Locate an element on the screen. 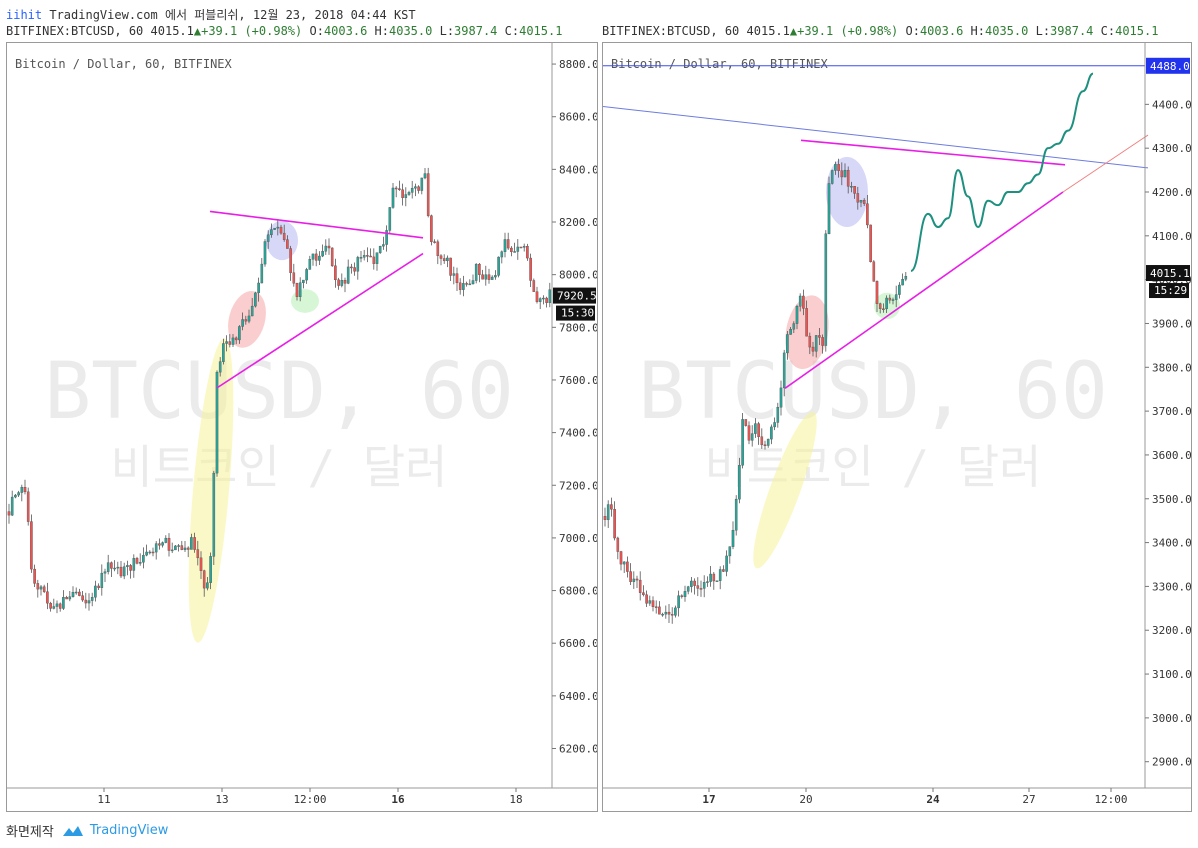 Image resolution: width=1198 pixels, height=848 pixels. watermark-description: 비트코인 / 달러 is located at coordinates (872, 467).